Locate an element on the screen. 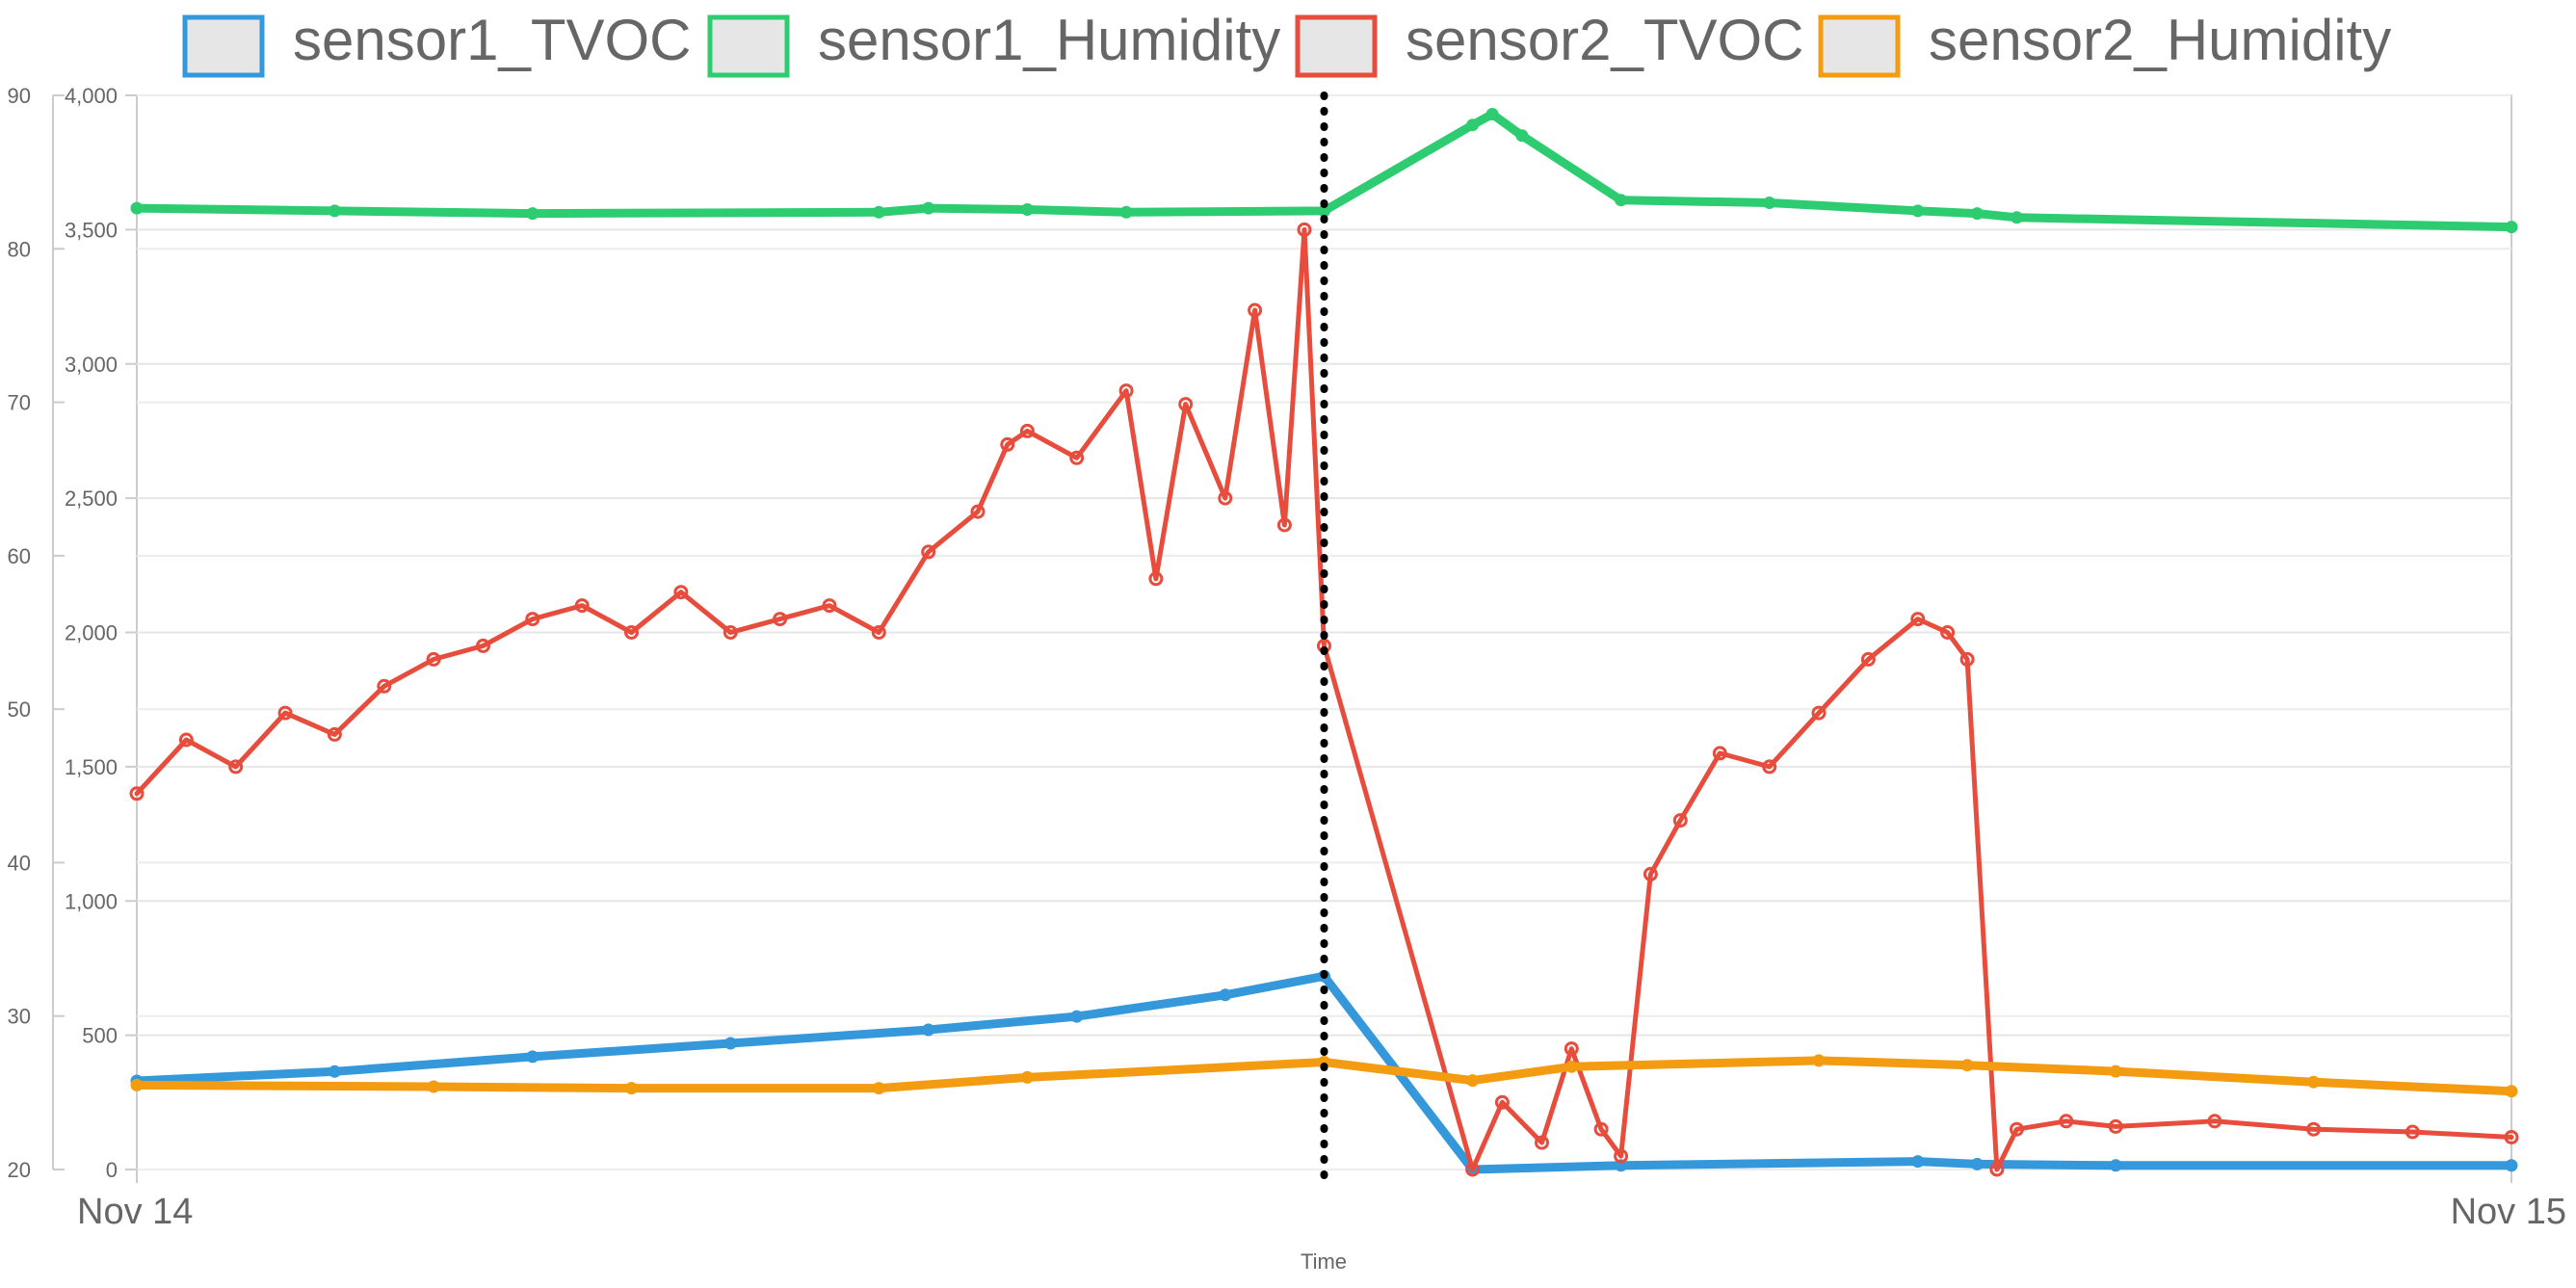 This screenshot has height=1288, width=2576. right-axis-tick-label-4: 2,000 is located at coordinates (92, 633).